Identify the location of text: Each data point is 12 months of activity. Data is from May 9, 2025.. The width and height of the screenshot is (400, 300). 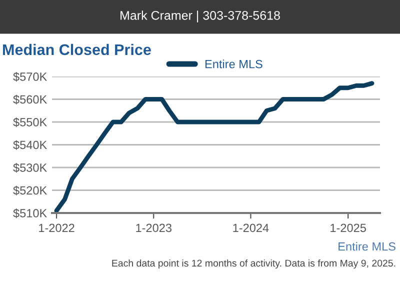
(254, 264).